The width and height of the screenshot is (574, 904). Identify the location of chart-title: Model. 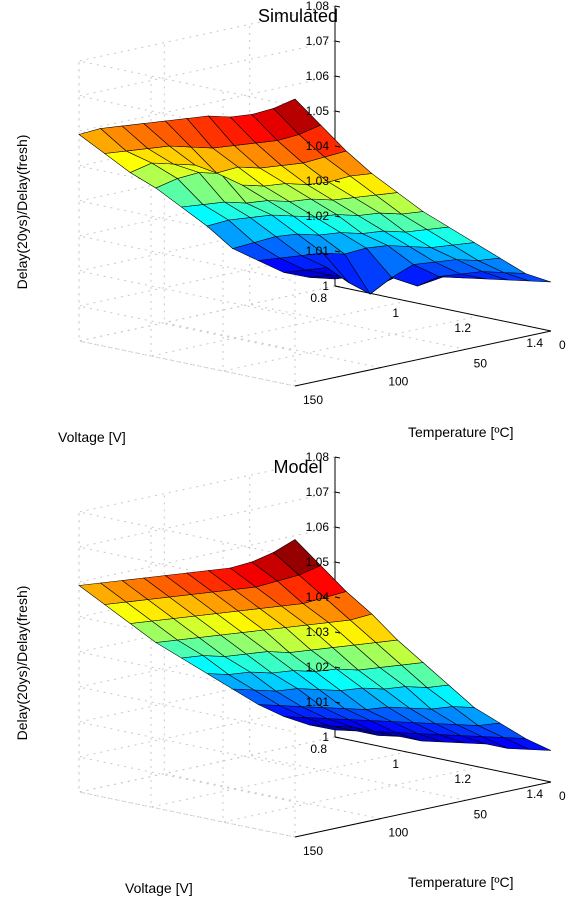
(297, 467).